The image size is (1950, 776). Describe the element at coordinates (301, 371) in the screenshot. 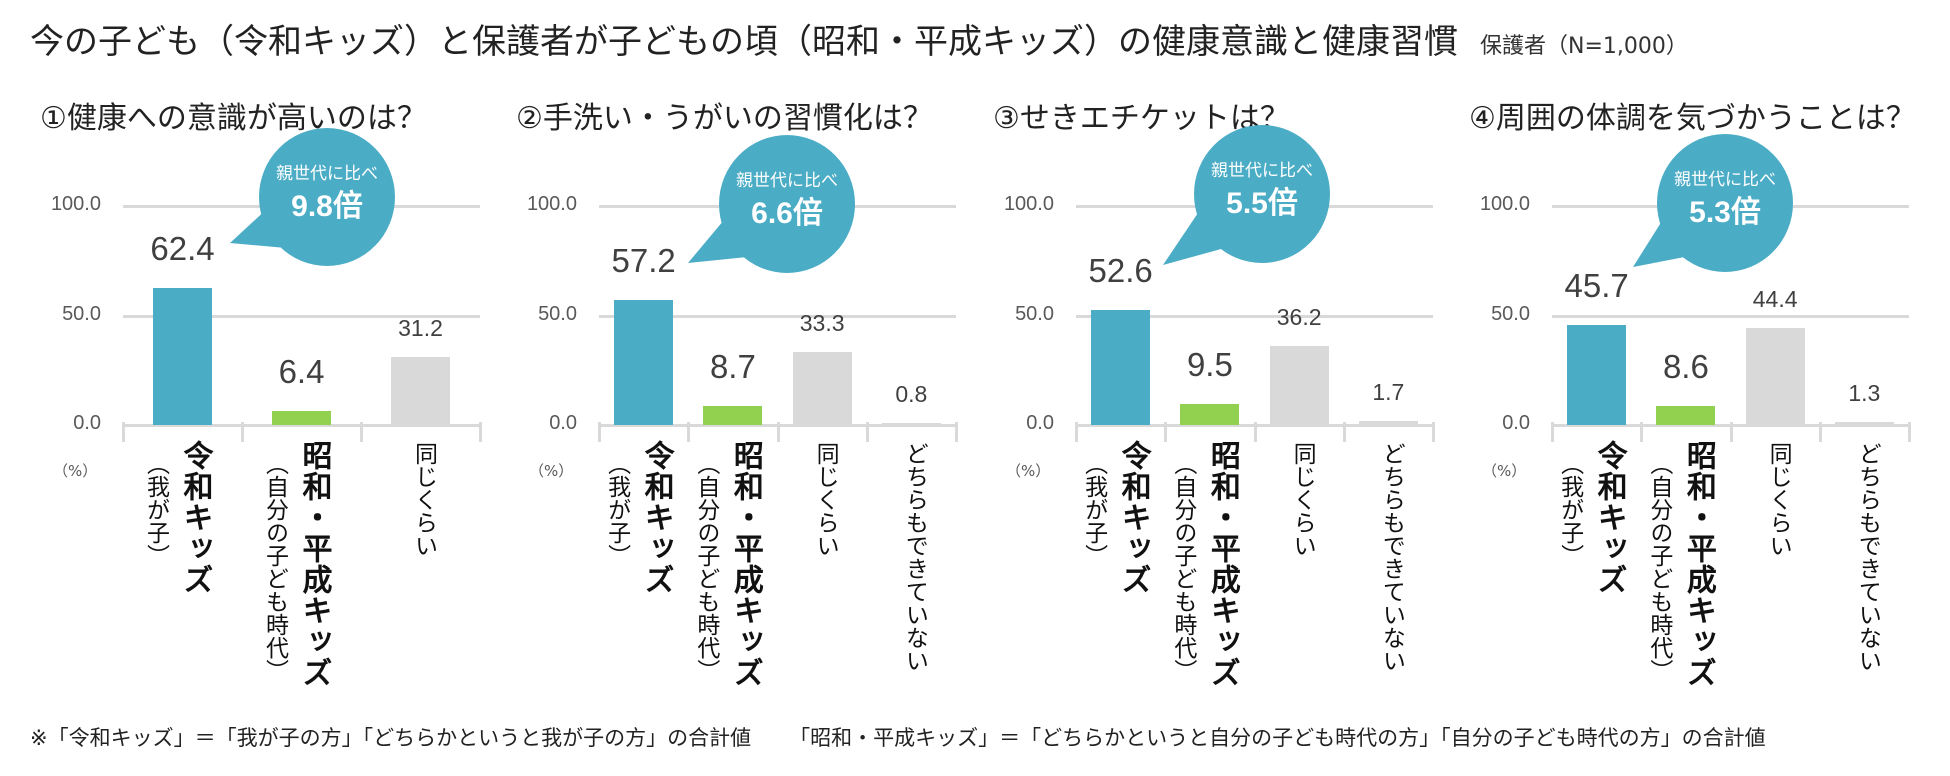

I see `data-label: 6.4` at that location.